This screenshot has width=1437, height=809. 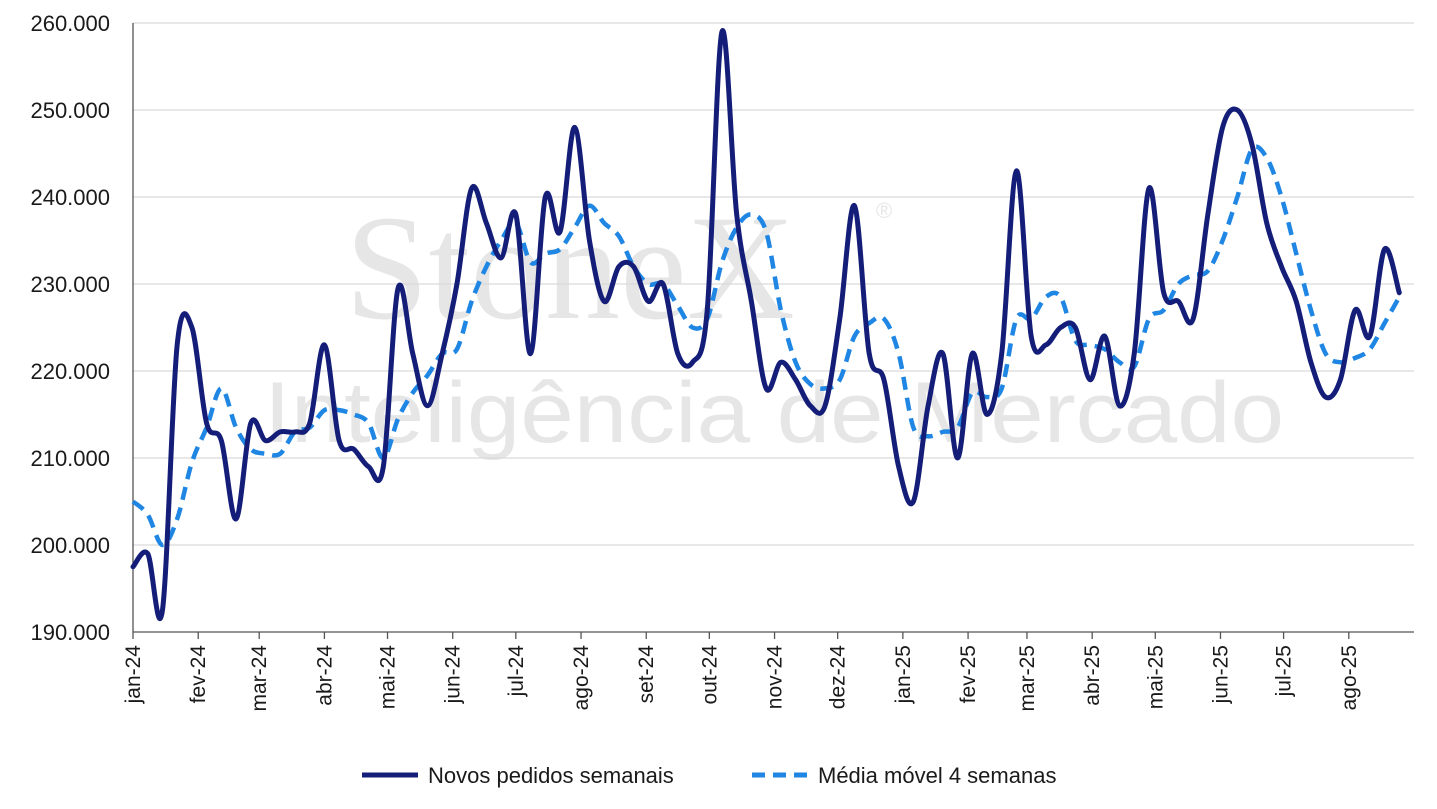 What do you see at coordinates (70, 23) in the screenshot?
I see `y-tick-label: 260.000` at bounding box center [70, 23].